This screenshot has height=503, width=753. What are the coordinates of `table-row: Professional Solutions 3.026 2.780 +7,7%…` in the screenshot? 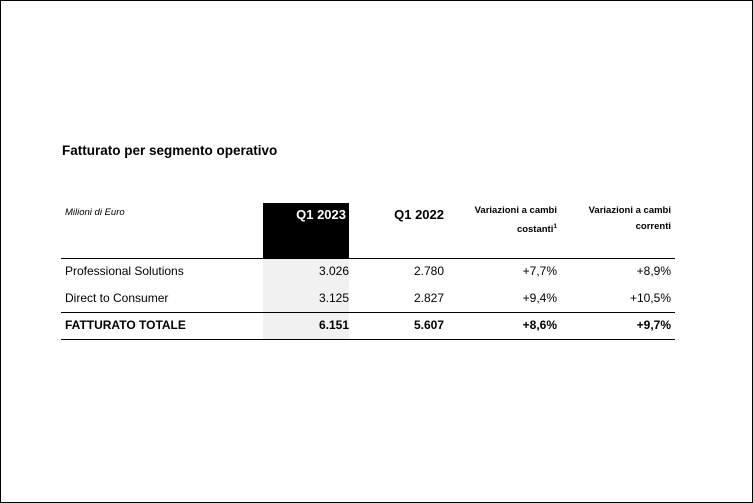 It's located at (368, 272).